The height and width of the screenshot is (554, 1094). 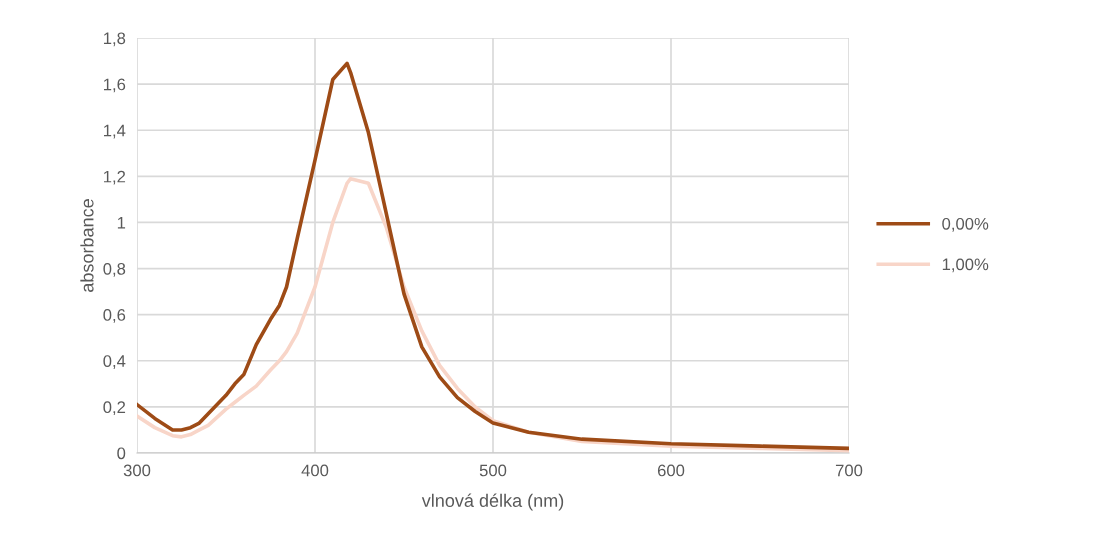 I want to click on y-tick-label: 0,4, so click(x=114, y=362).